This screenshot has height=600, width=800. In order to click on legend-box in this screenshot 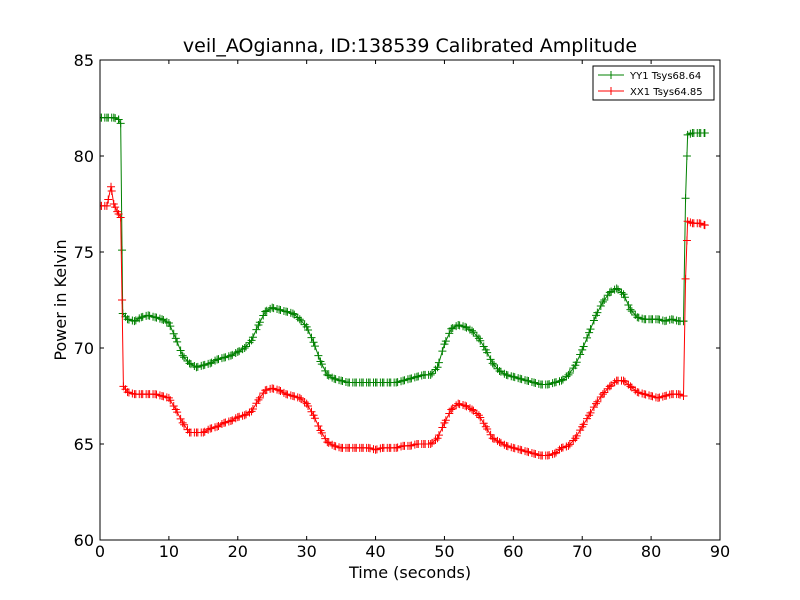, I will do `click(653, 83)`.